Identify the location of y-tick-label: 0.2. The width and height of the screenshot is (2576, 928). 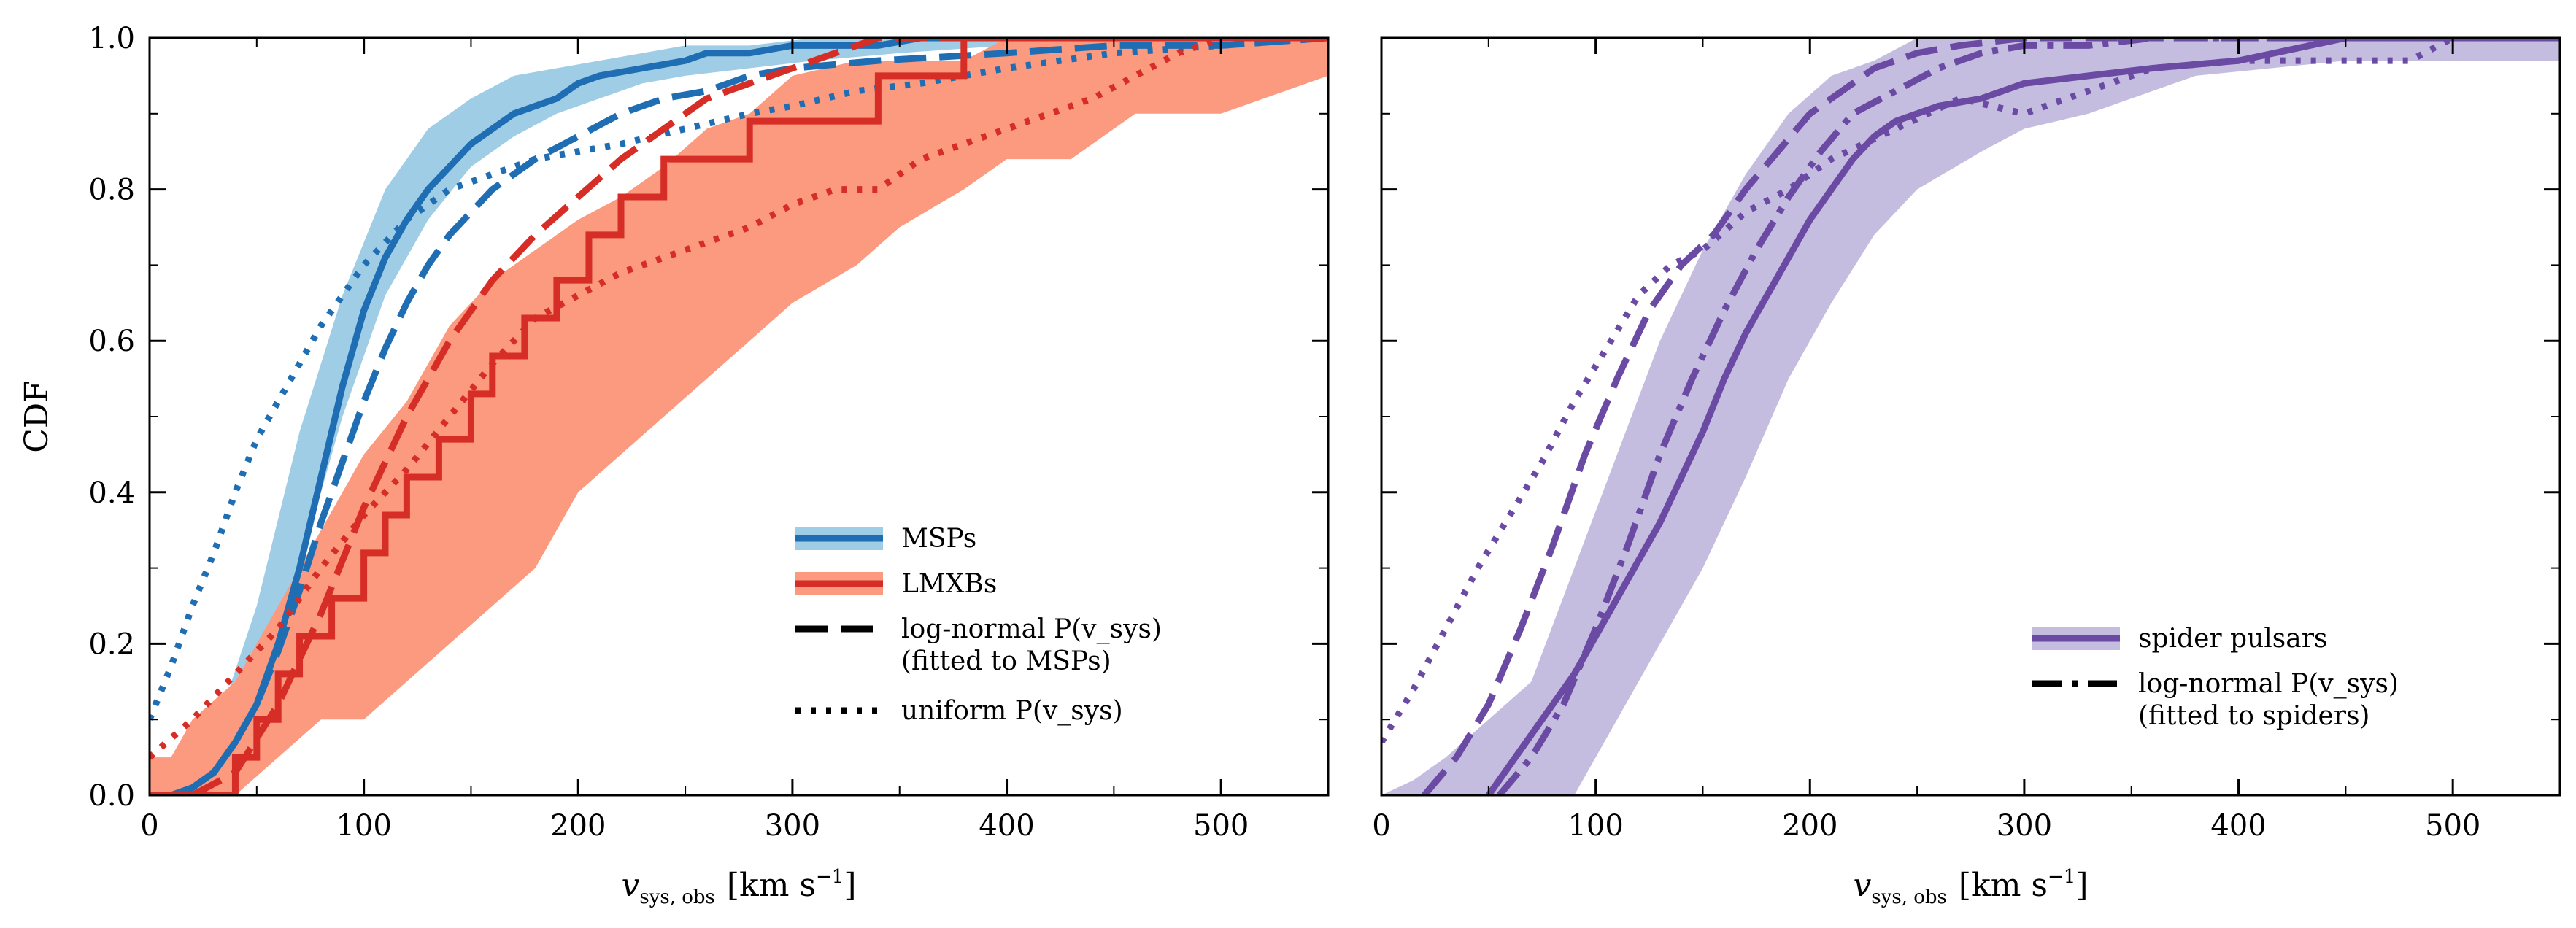
(112, 644).